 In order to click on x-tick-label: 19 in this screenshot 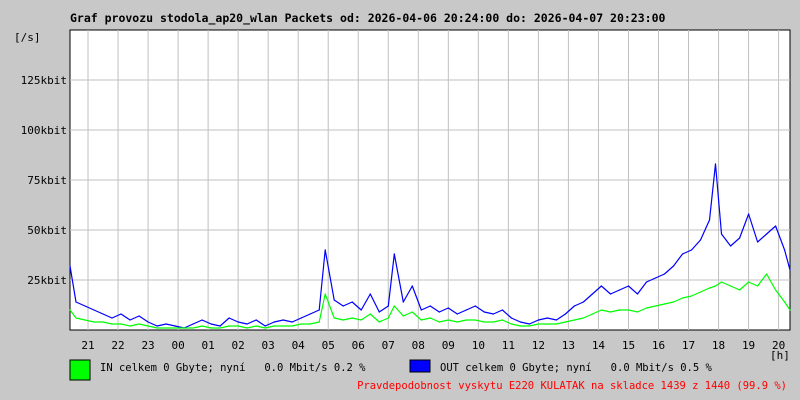, I will do `click(748, 345)`.